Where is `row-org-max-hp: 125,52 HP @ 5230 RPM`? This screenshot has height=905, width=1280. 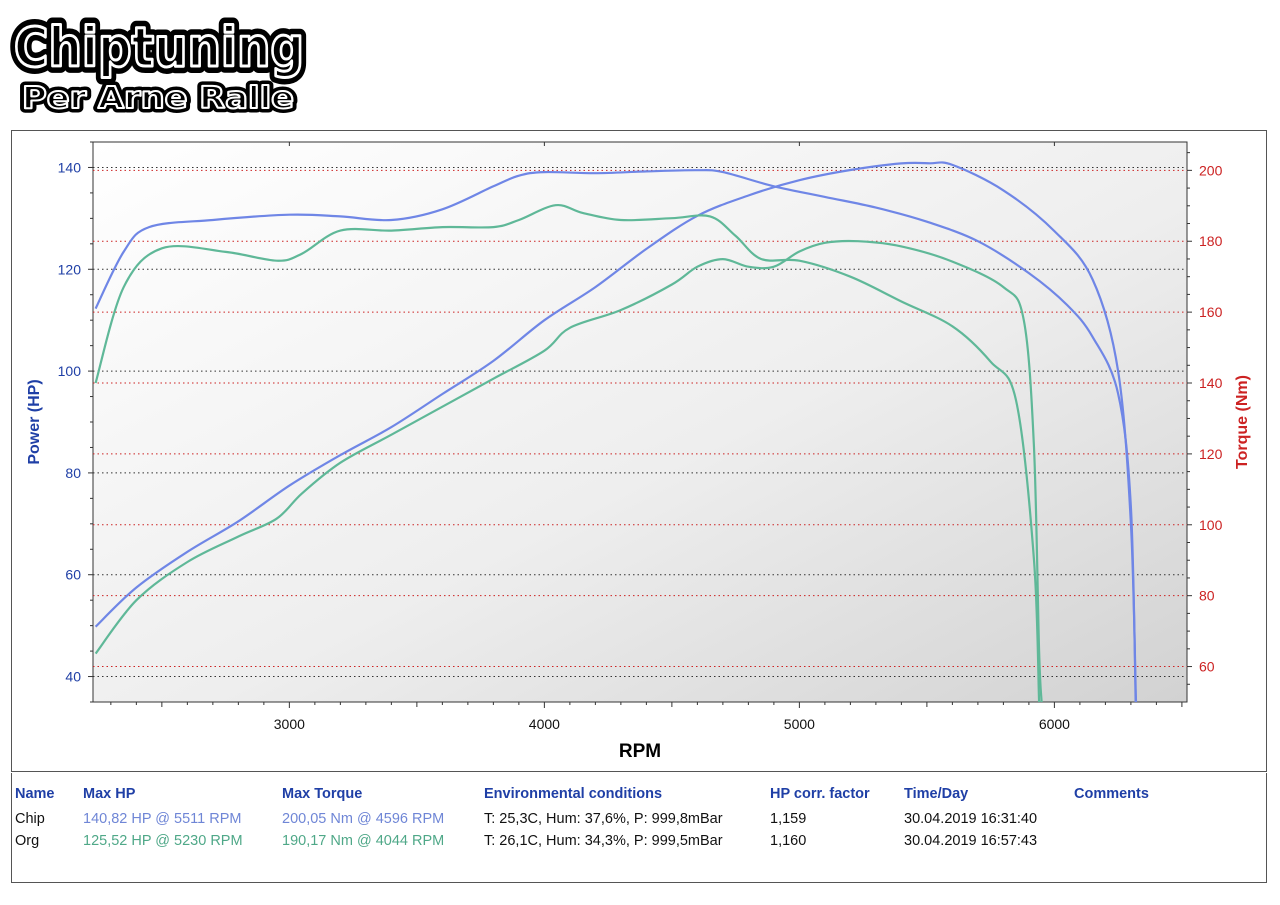
row-org-max-hp: 125,52 HP @ 5230 RPM is located at coordinates (163, 841).